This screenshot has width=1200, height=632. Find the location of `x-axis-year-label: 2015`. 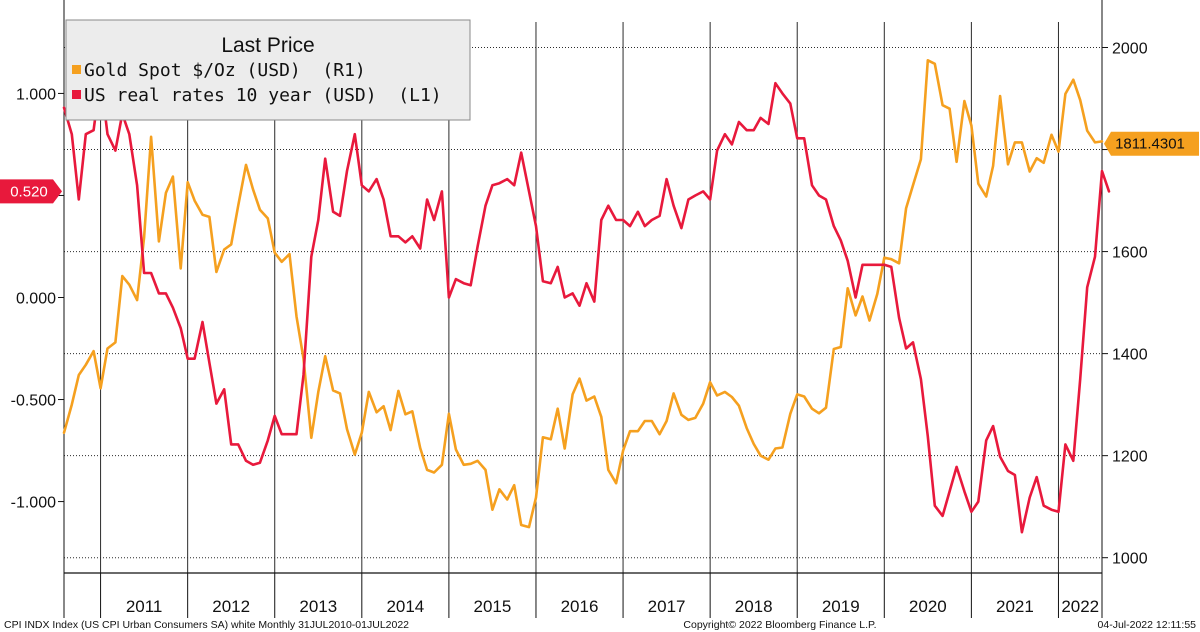

x-axis-year-label: 2015 is located at coordinates (493, 606).